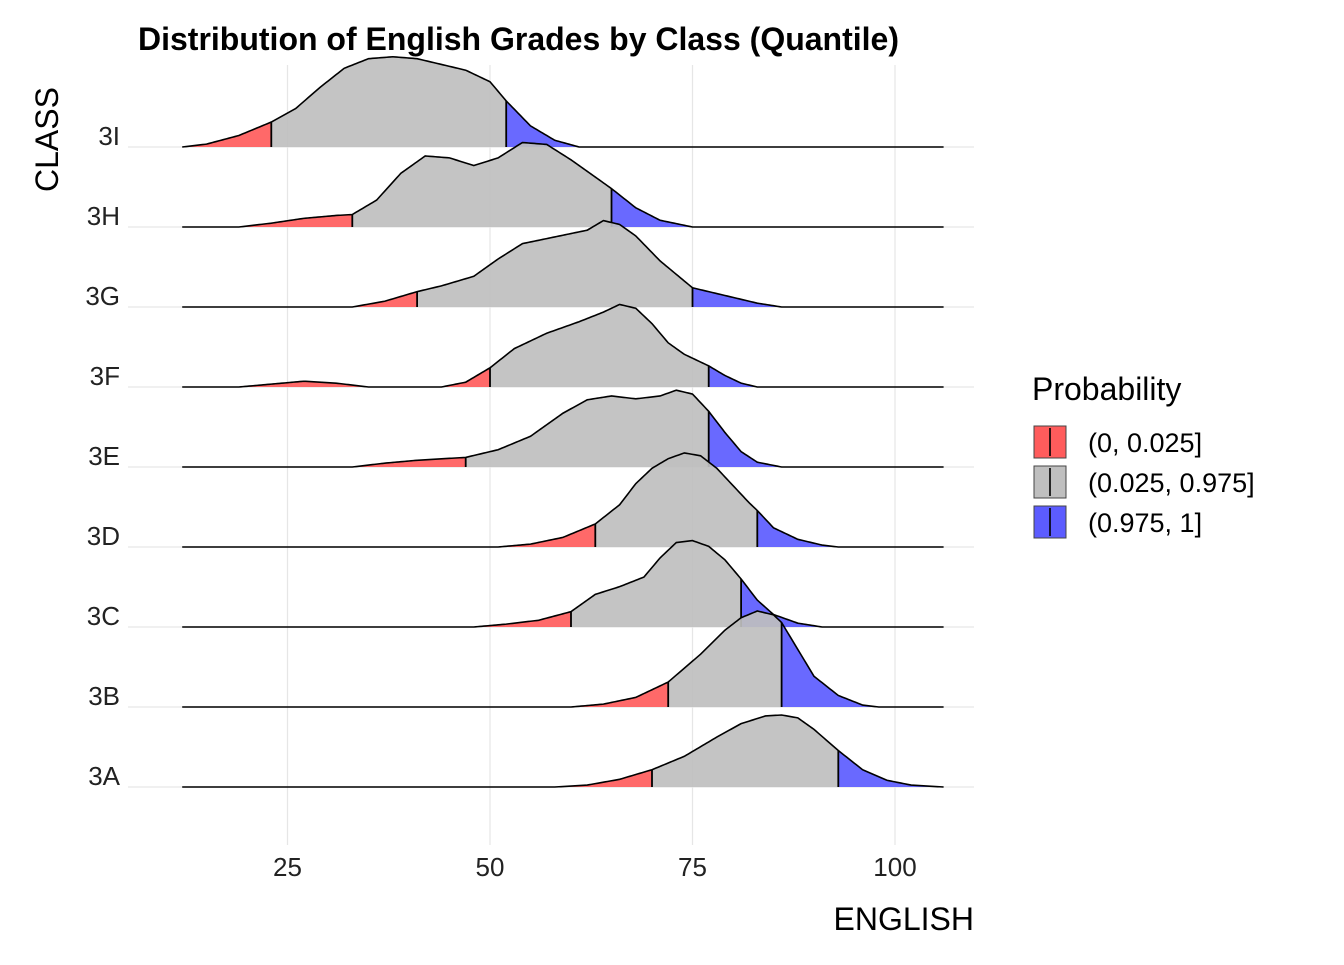  I want to click on ridge-3H-outline, so click(563, 184).